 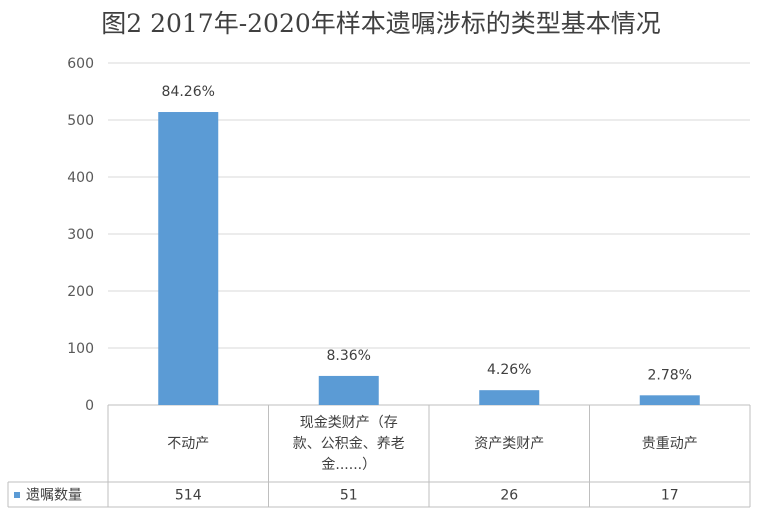 I want to click on bar-data-label: 2.78%, so click(x=670, y=375).